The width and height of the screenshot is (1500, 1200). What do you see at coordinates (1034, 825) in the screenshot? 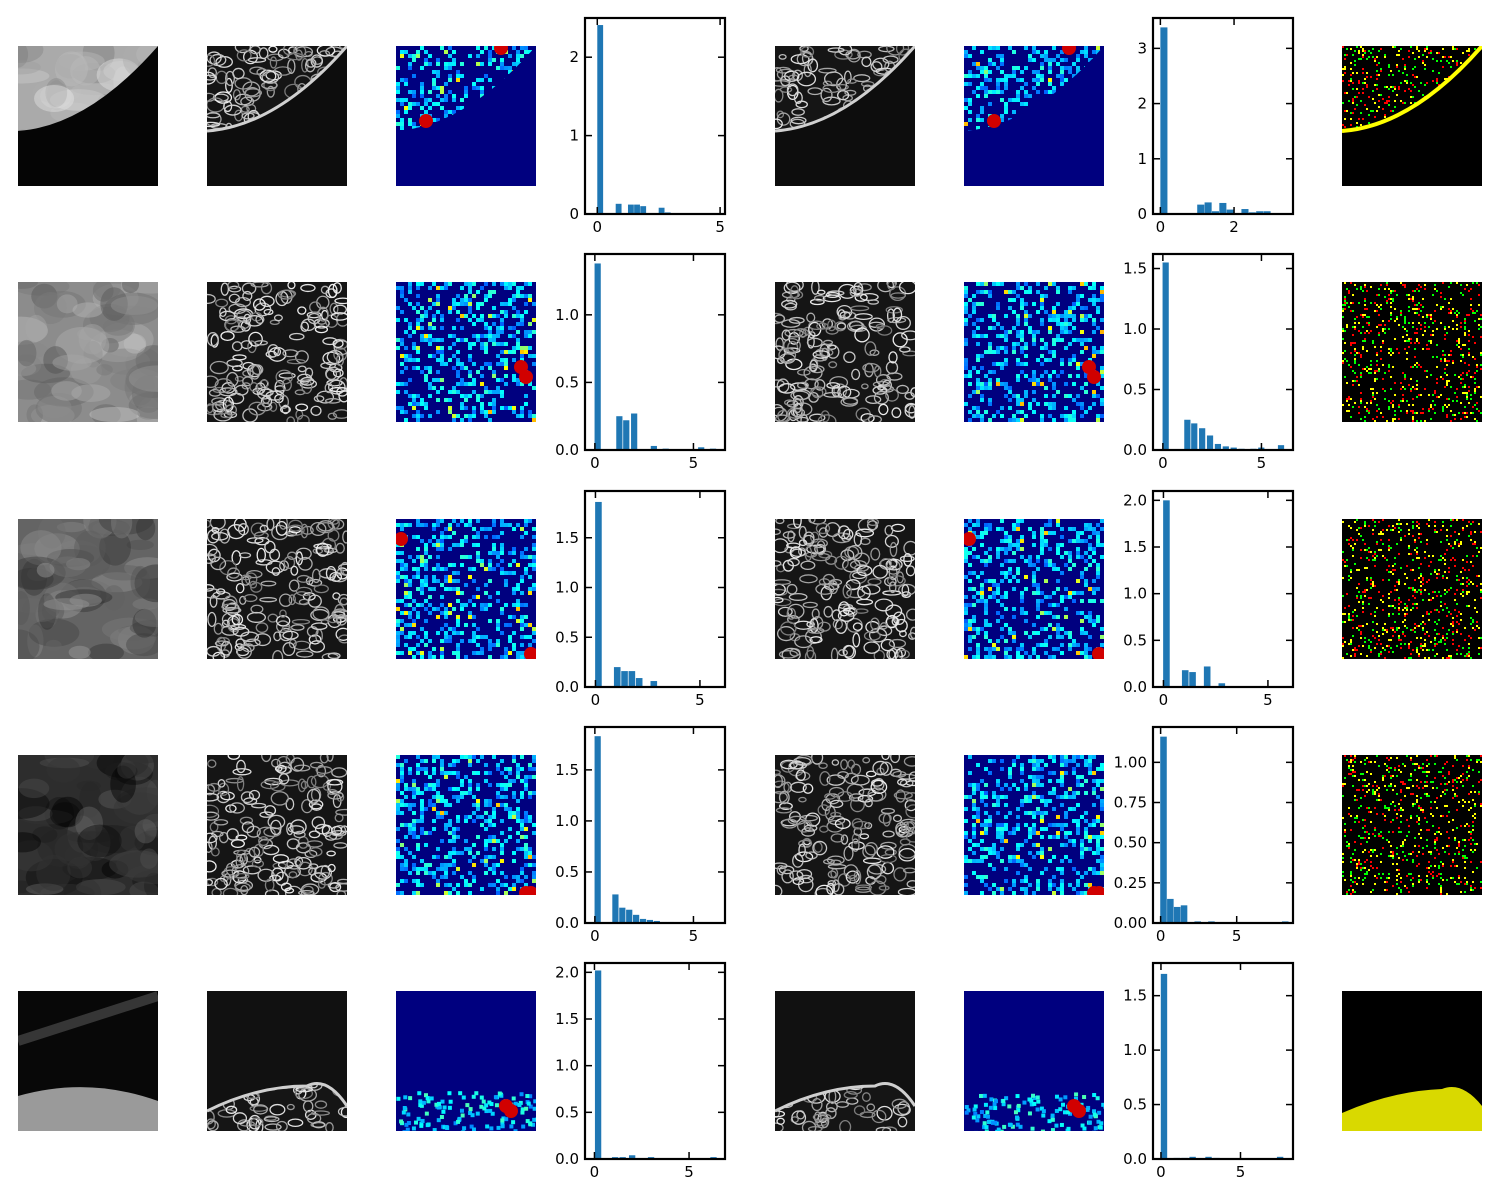
I see `image-panel-r4-c6` at bounding box center [1034, 825].